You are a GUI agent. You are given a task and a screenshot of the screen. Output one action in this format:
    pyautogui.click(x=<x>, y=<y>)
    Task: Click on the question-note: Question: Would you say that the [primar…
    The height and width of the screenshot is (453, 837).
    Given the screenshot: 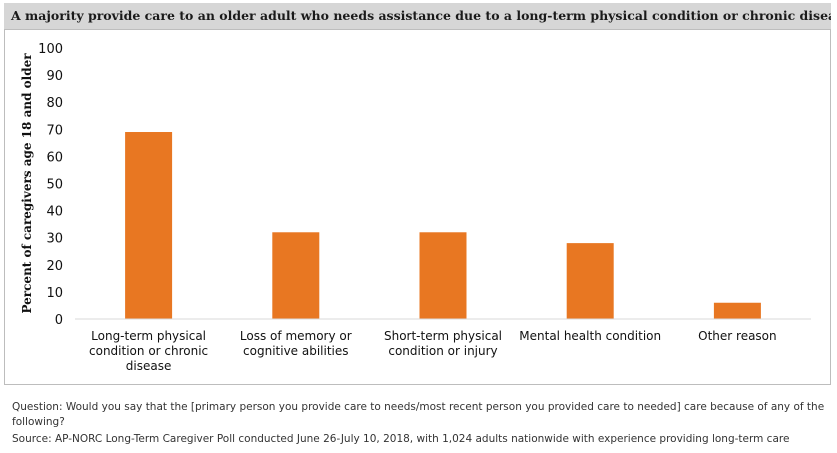 What is the action you would take?
    pyautogui.click(x=418, y=414)
    